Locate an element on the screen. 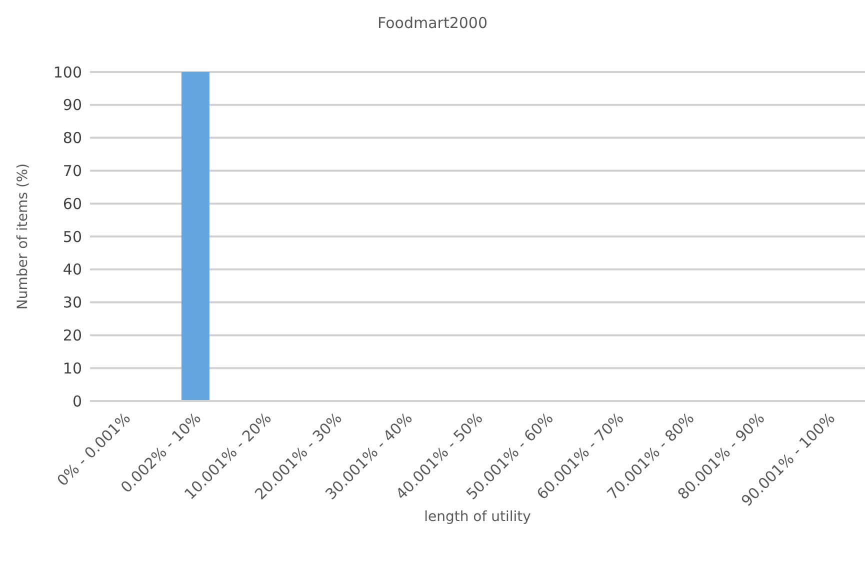 The height and width of the screenshot is (561, 865). y-tick-label: 80 is located at coordinates (72, 138).